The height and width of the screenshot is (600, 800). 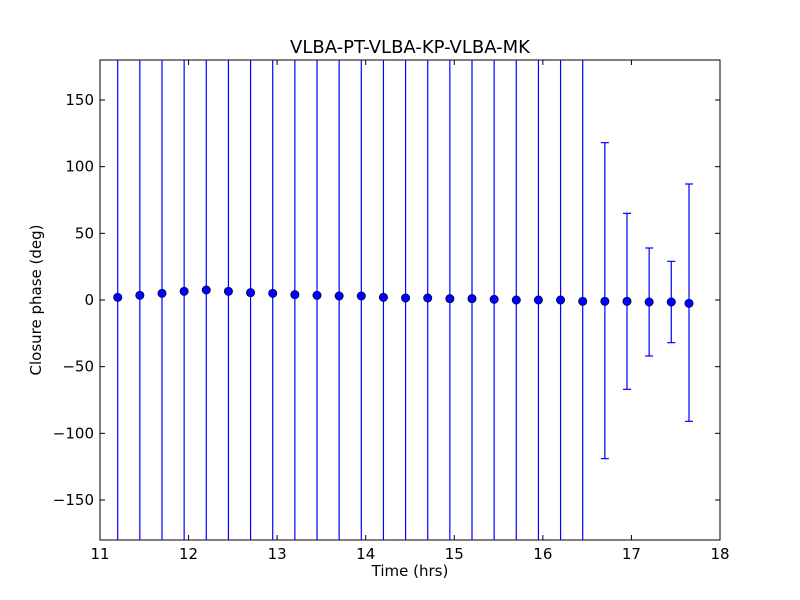 I want to click on x-tick-label: 11, so click(x=99, y=554).